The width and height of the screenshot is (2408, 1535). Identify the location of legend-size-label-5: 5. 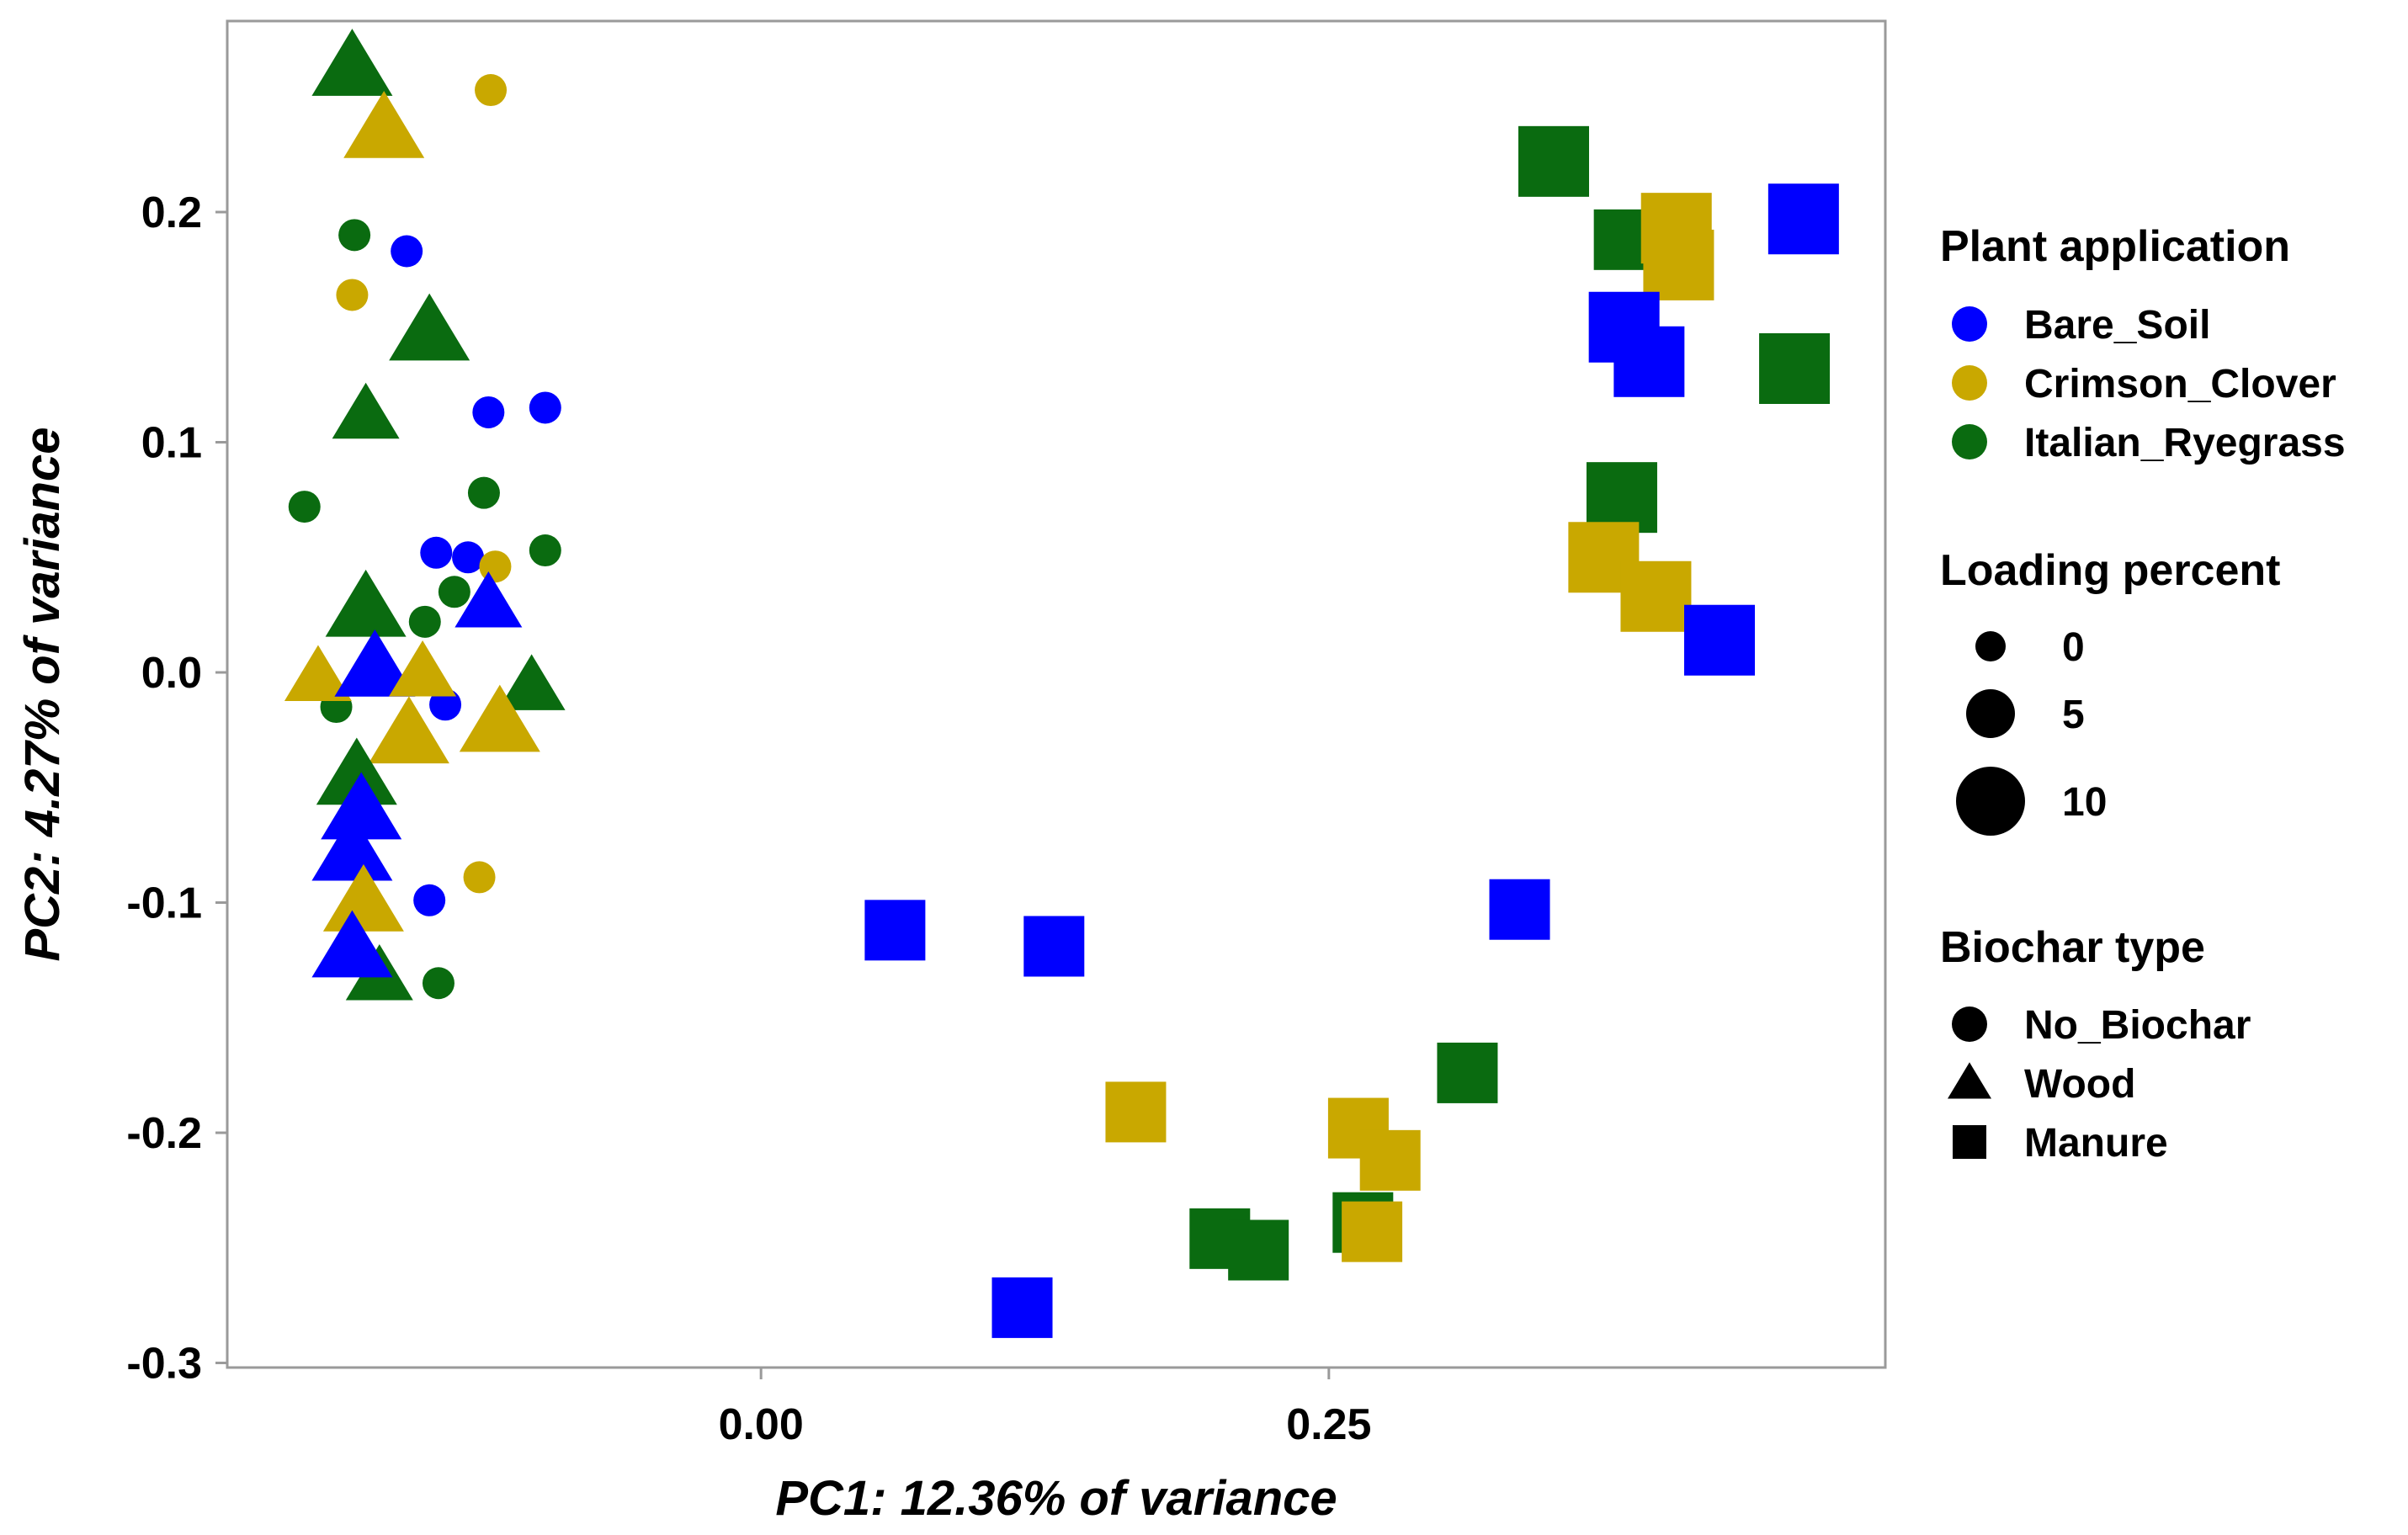
(2073, 715).